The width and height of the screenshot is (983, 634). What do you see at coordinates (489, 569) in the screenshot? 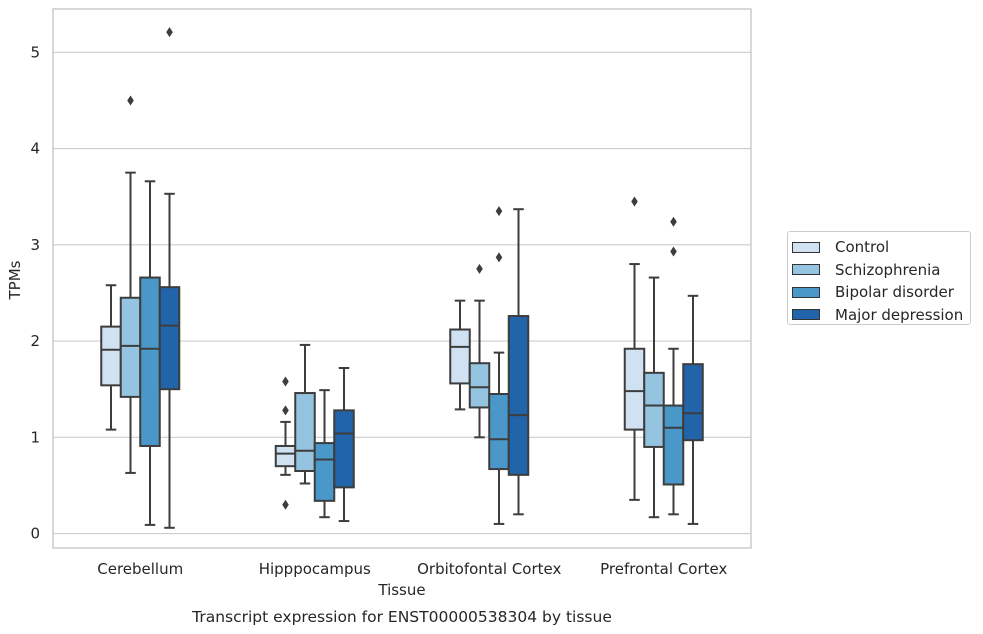
I see `x-tick-label: Orbitofontal Cortex` at bounding box center [489, 569].